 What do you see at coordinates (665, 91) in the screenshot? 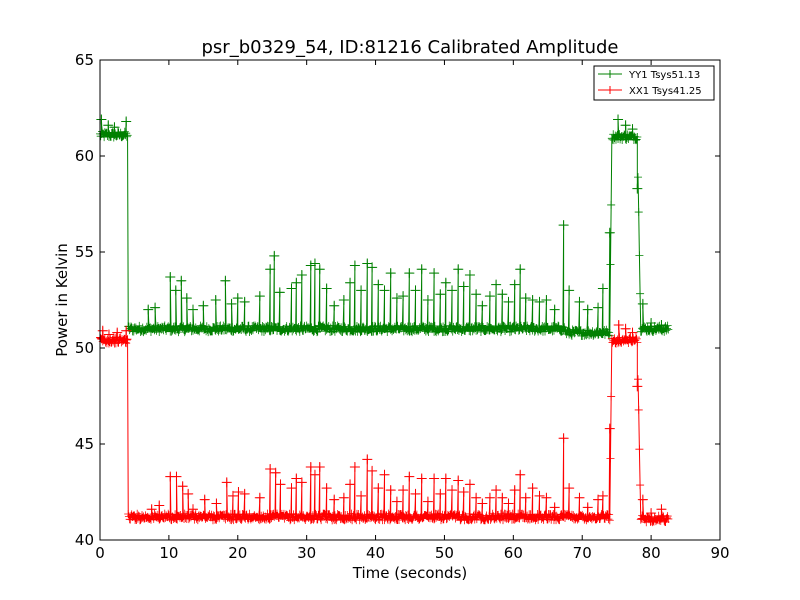
I see `legend-label-xx1: XX1 Tsys41.25` at bounding box center [665, 91].